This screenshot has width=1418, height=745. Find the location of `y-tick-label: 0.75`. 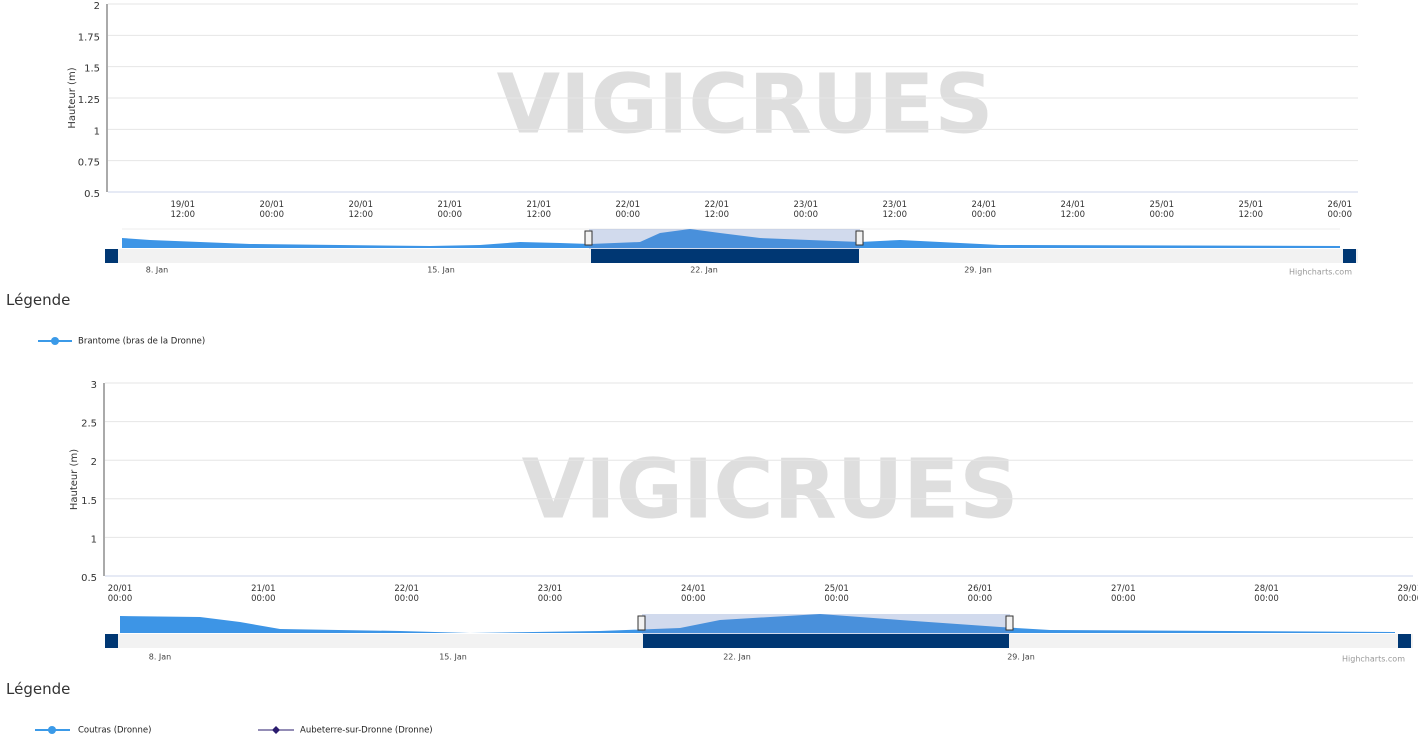

y-tick-label: 0.75 is located at coordinates (89, 163).